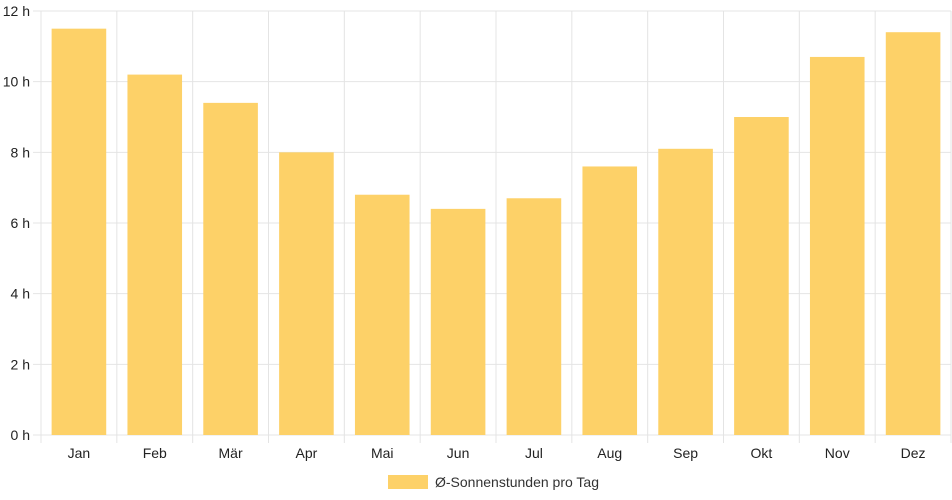  I want to click on y-tick-label: 2 h, so click(20, 364).